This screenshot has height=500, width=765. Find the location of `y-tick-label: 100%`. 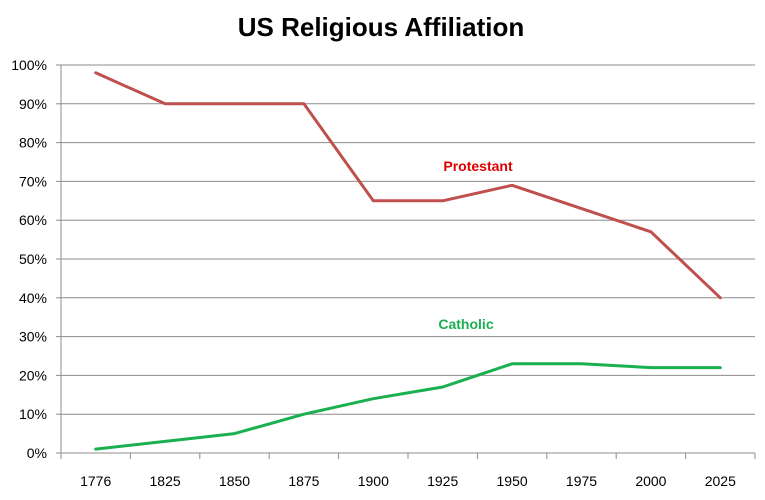

y-tick-label: 100% is located at coordinates (29, 65).